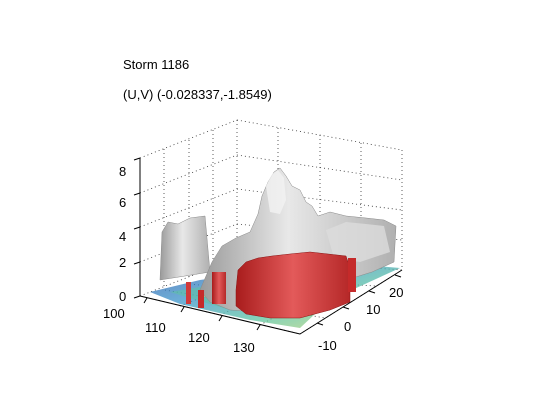 The image size is (533, 400). I want to click on z-tick-4: 4, so click(122, 236).